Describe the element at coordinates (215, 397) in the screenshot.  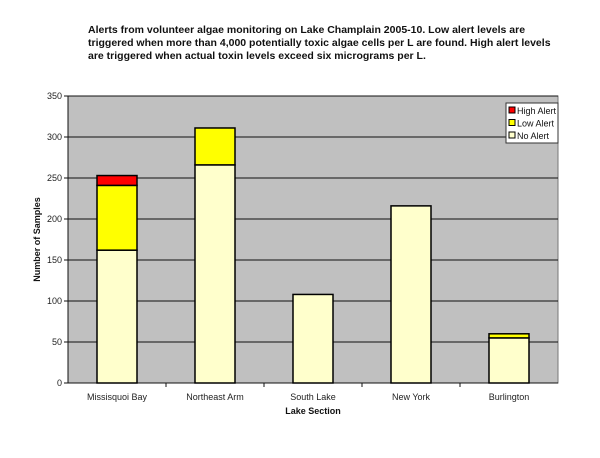
I see `x-tick-label: Northeast Arm` at that location.